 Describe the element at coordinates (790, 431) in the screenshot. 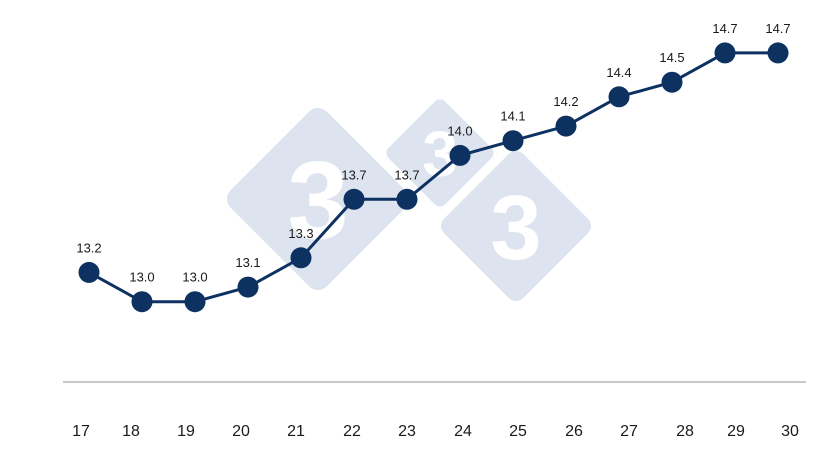

I see `x-tick-label: 30` at that location.